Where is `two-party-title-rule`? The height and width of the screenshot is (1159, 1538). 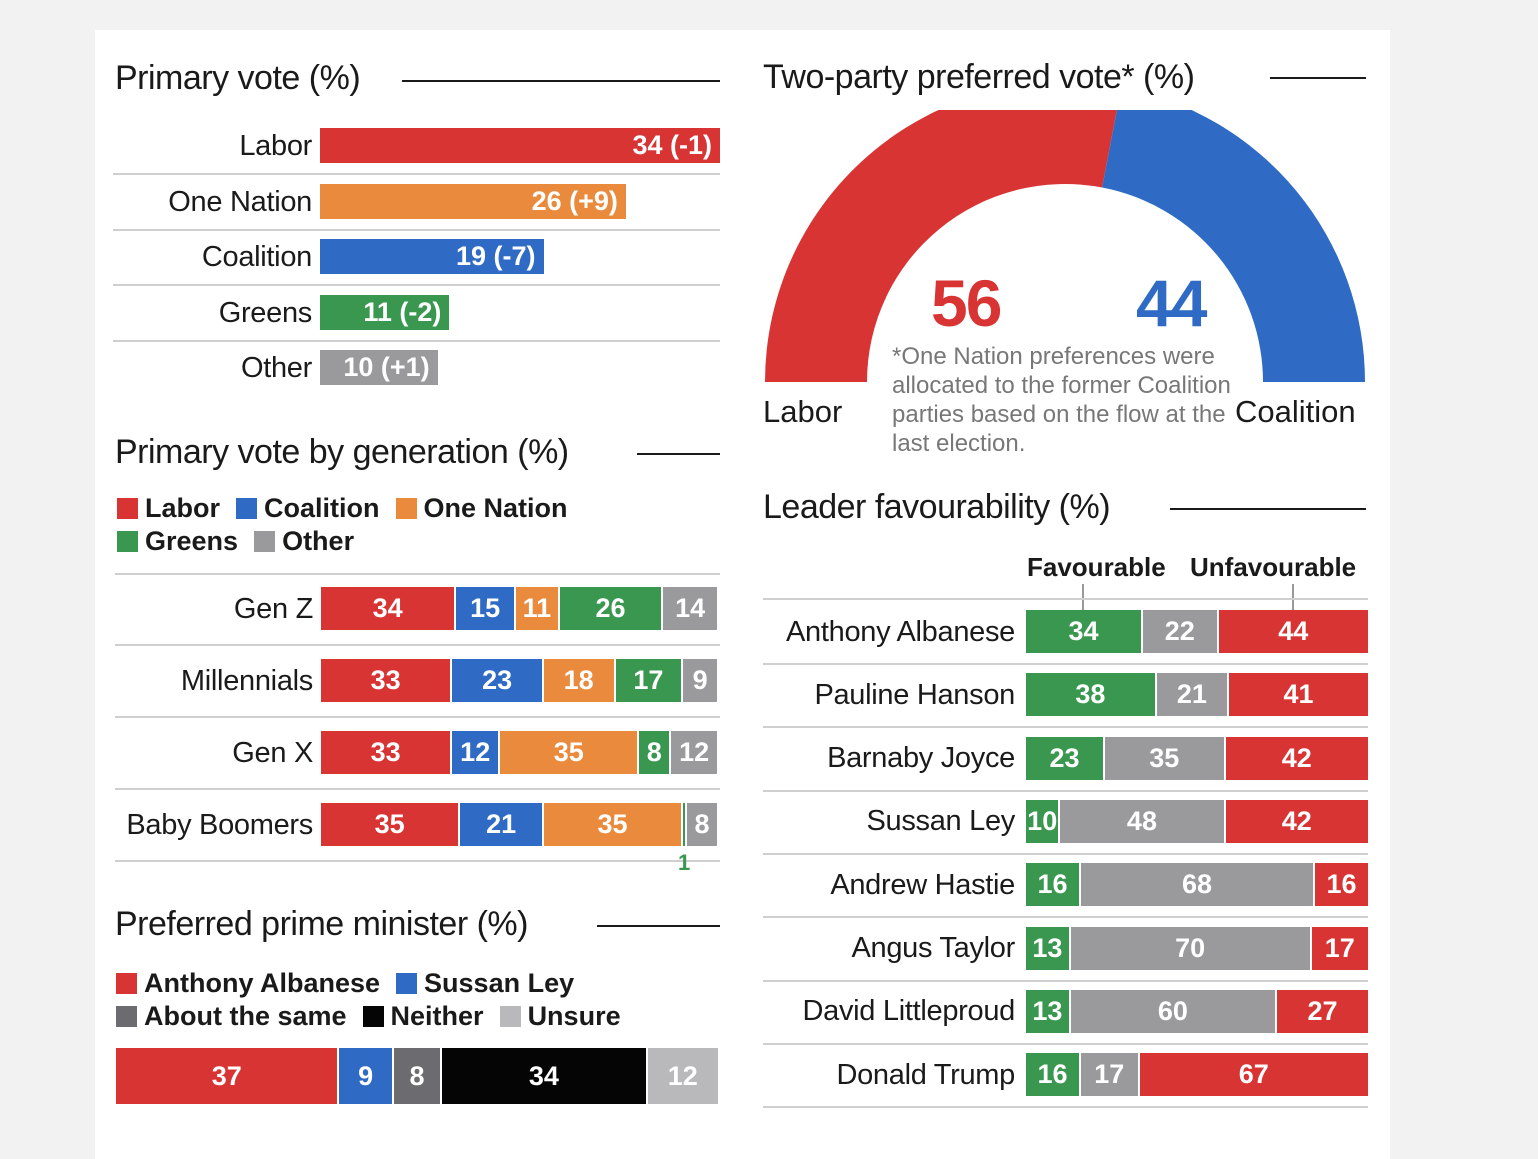
two-party-title-rule is located at coordinates (1318, 78).